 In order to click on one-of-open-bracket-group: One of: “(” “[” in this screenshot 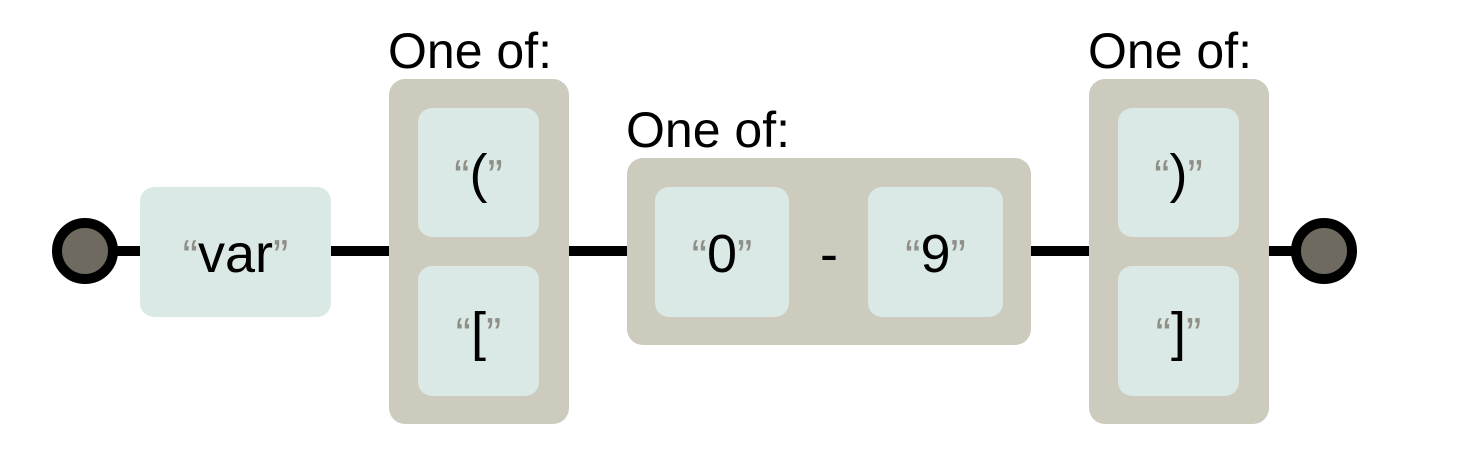, I will do `click(478, 223)`.